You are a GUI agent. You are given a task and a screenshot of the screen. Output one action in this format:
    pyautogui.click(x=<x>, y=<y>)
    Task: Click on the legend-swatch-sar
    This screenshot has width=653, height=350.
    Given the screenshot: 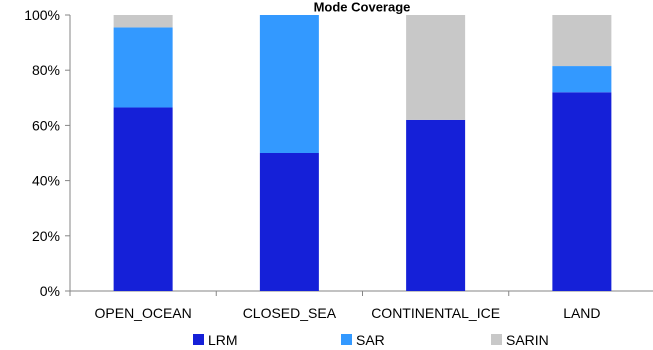 What is the action you would take?
    pyautogui.click(x=346, y=339)
    